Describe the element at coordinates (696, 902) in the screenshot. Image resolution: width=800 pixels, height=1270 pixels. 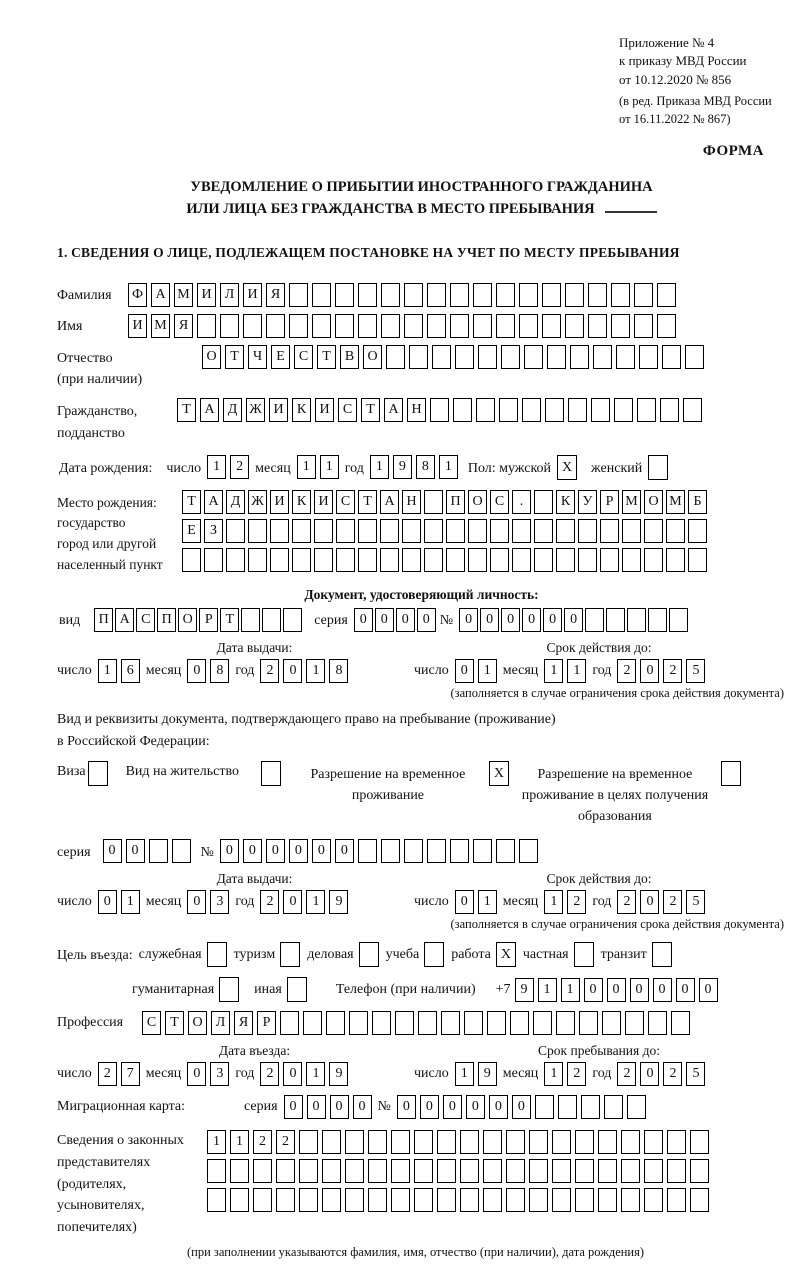
I see `char-box: 5` at that location.